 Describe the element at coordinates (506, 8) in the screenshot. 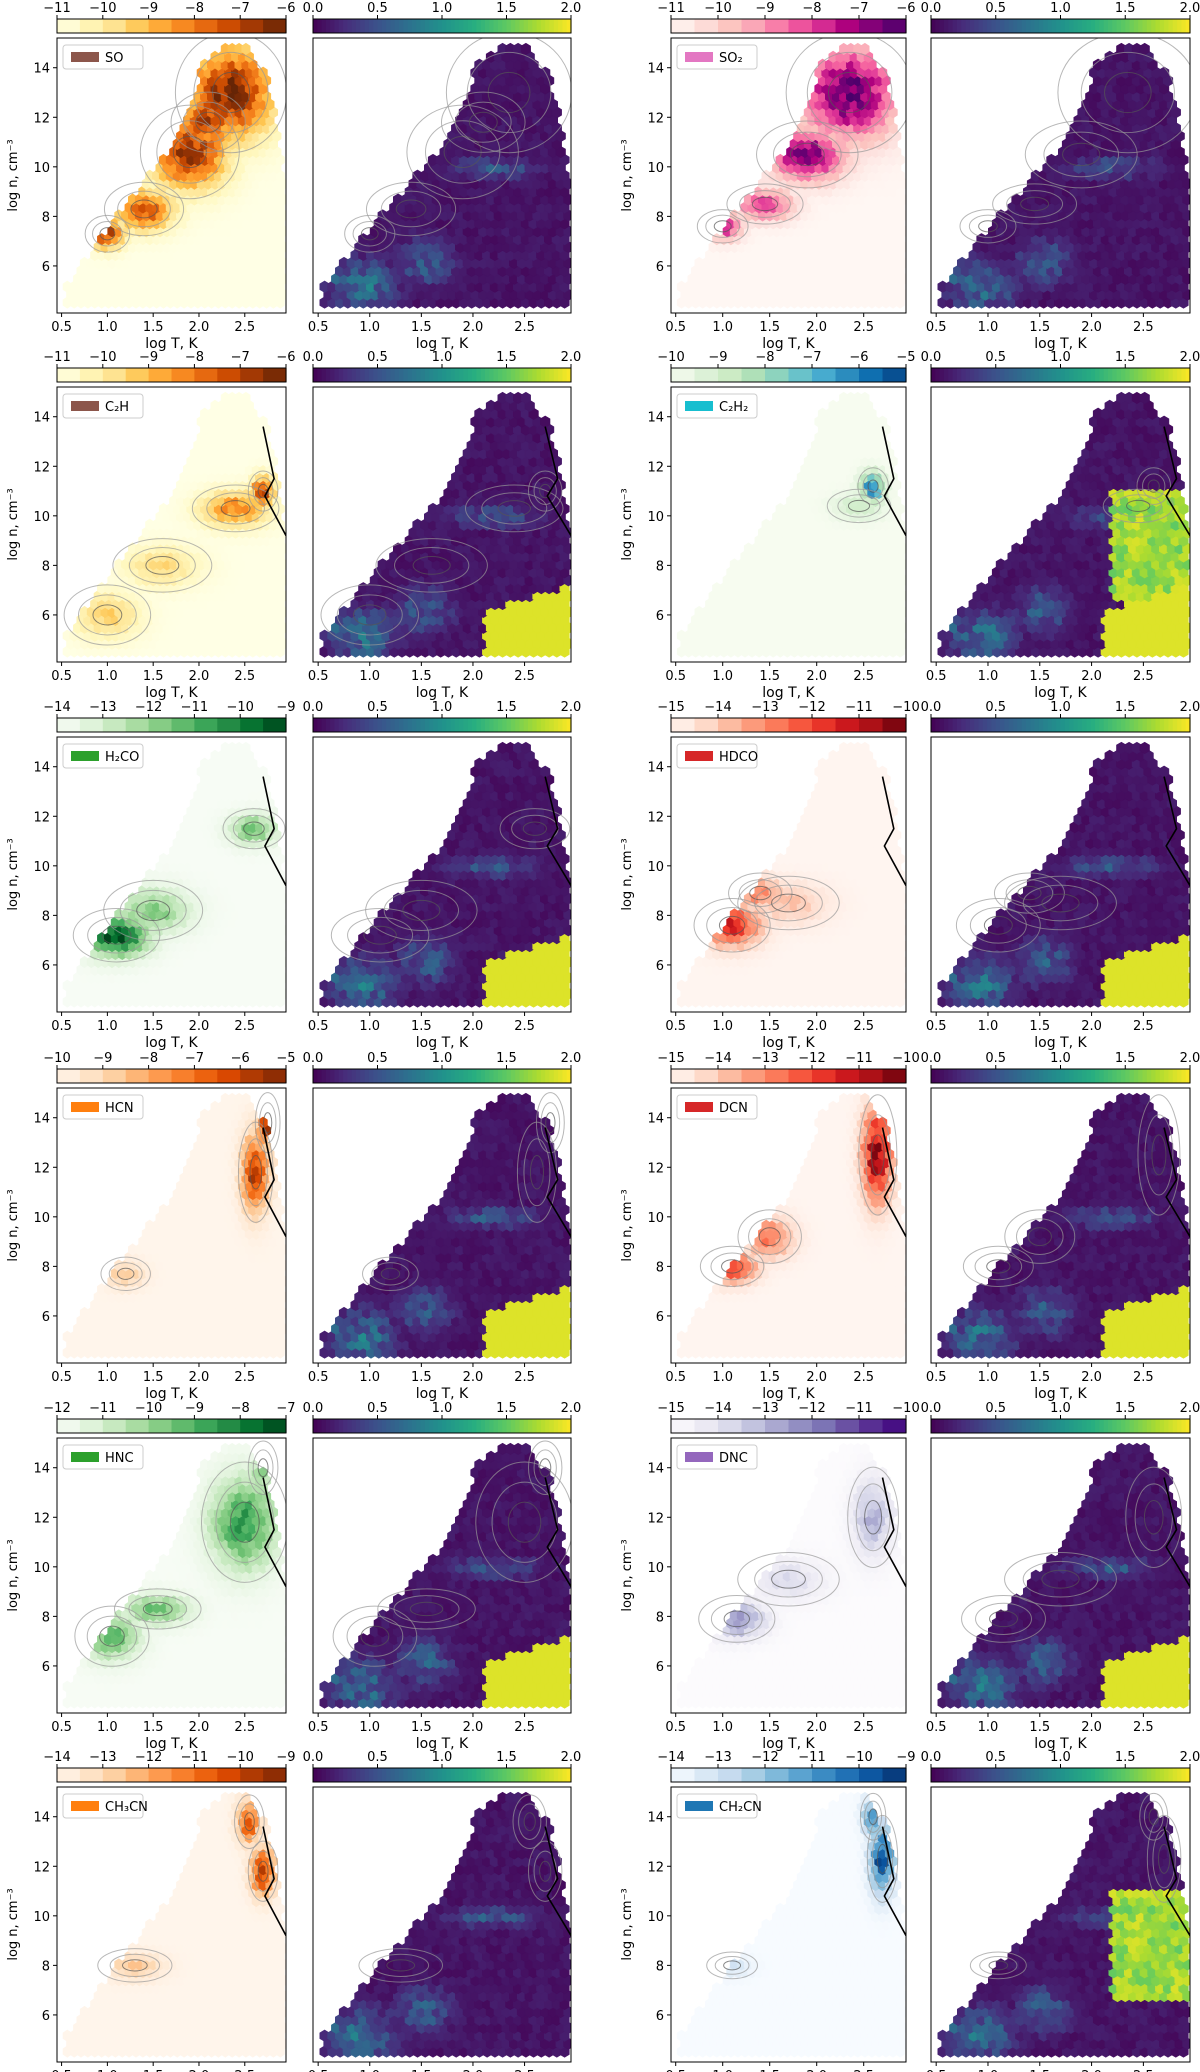

I see `colorbar-tick-label: 1.5` at that location.